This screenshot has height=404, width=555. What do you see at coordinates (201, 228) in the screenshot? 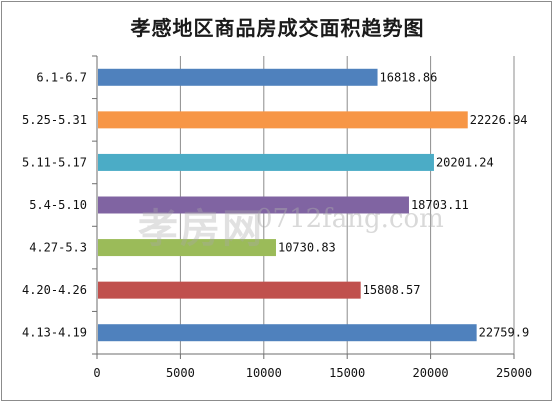
I see `watermark-logo: 孝房网` at bounding box center [201, 228].